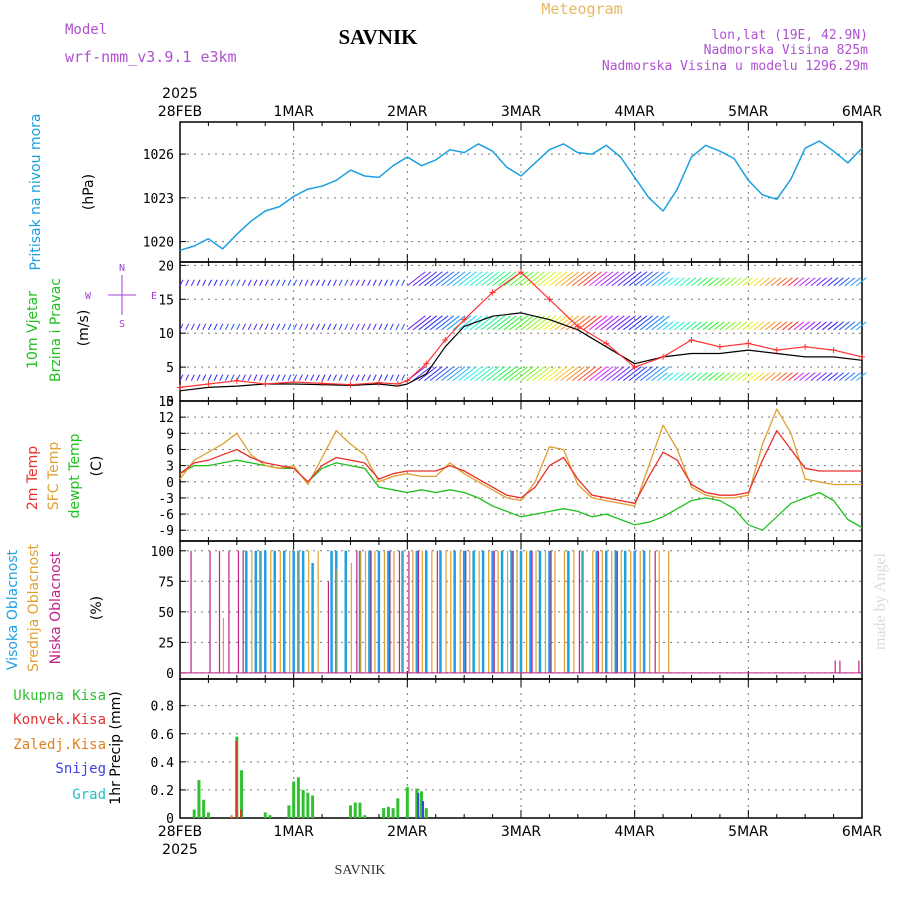 The image size is (900, 900). Describe the element at coordinates (241, 813) in the screenshot. I see `convective-rain-bar` at that location.